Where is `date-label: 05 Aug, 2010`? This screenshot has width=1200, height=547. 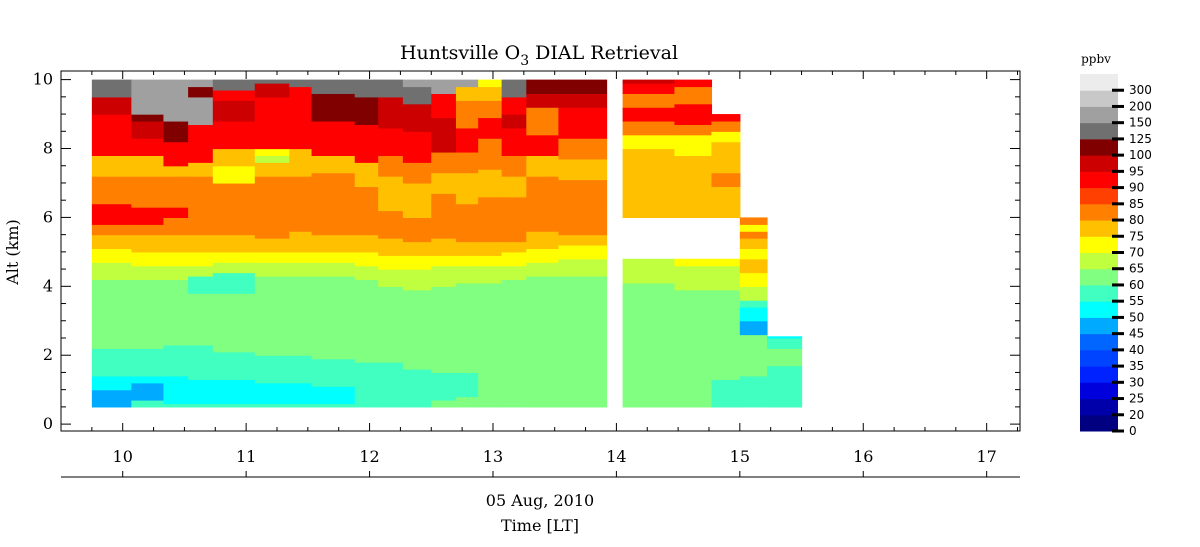 date-label: 05 Aug, 2010 is located at coordinates (540, 500).